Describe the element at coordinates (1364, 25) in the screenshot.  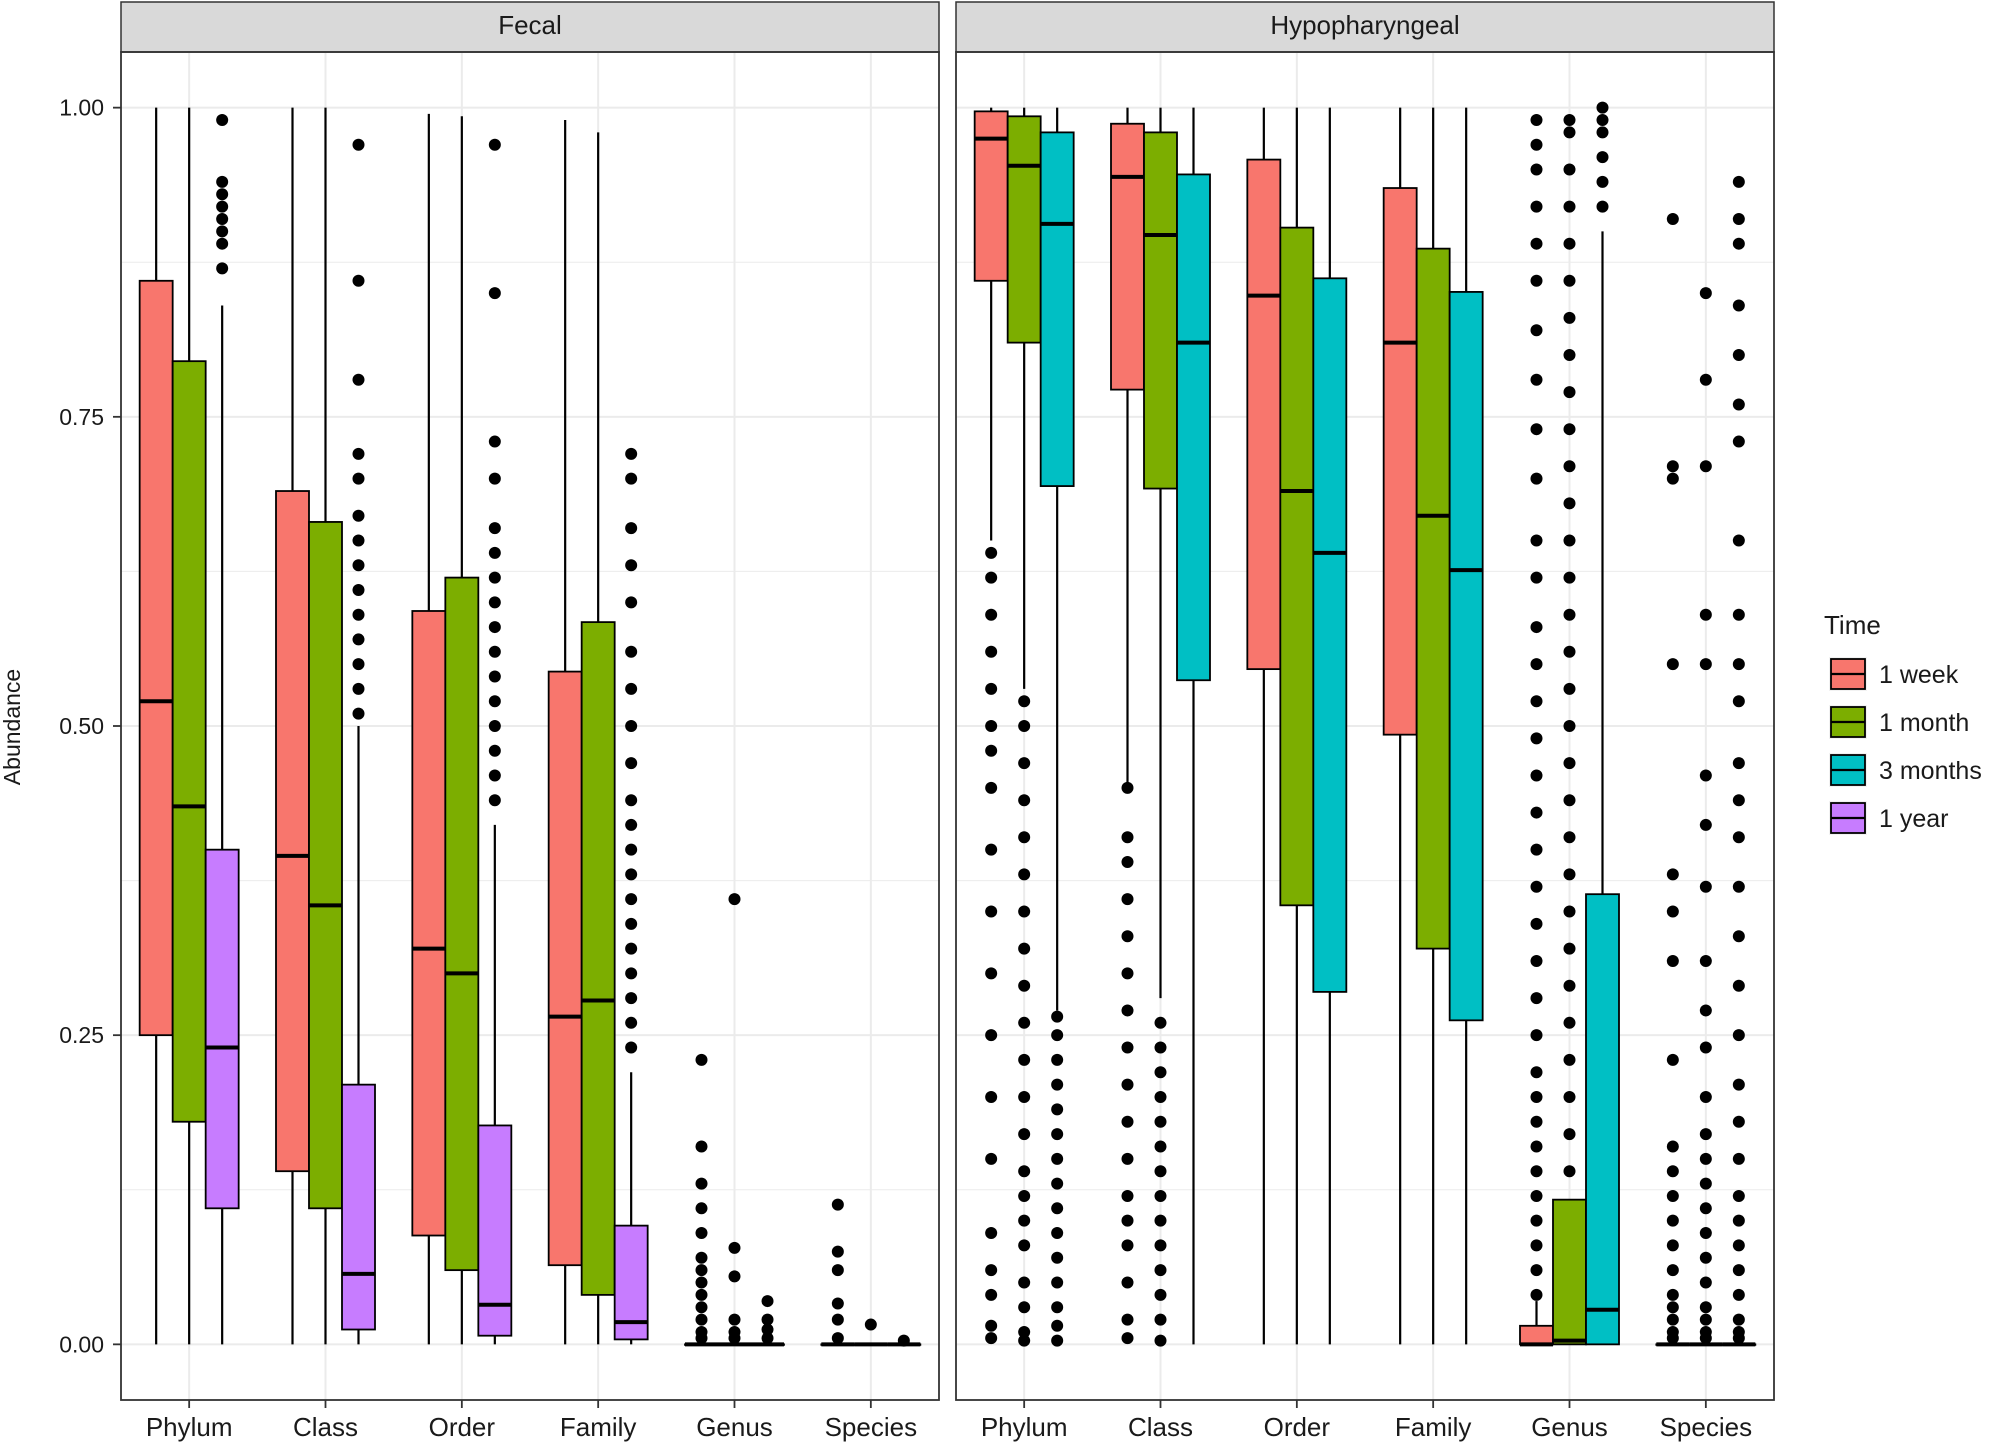
I see `panel-title: Hypopharyngeal` at that location.